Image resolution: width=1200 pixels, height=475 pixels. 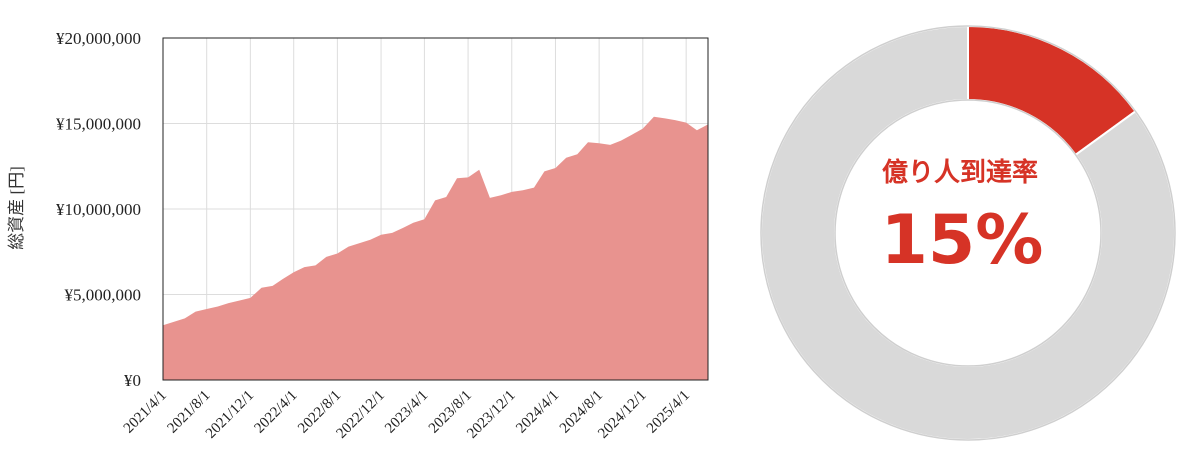 What do you see at coordinates (132, 380) in the screenshot?
I see `y-tick-label: ¥0` at bounding box center [132, 380].